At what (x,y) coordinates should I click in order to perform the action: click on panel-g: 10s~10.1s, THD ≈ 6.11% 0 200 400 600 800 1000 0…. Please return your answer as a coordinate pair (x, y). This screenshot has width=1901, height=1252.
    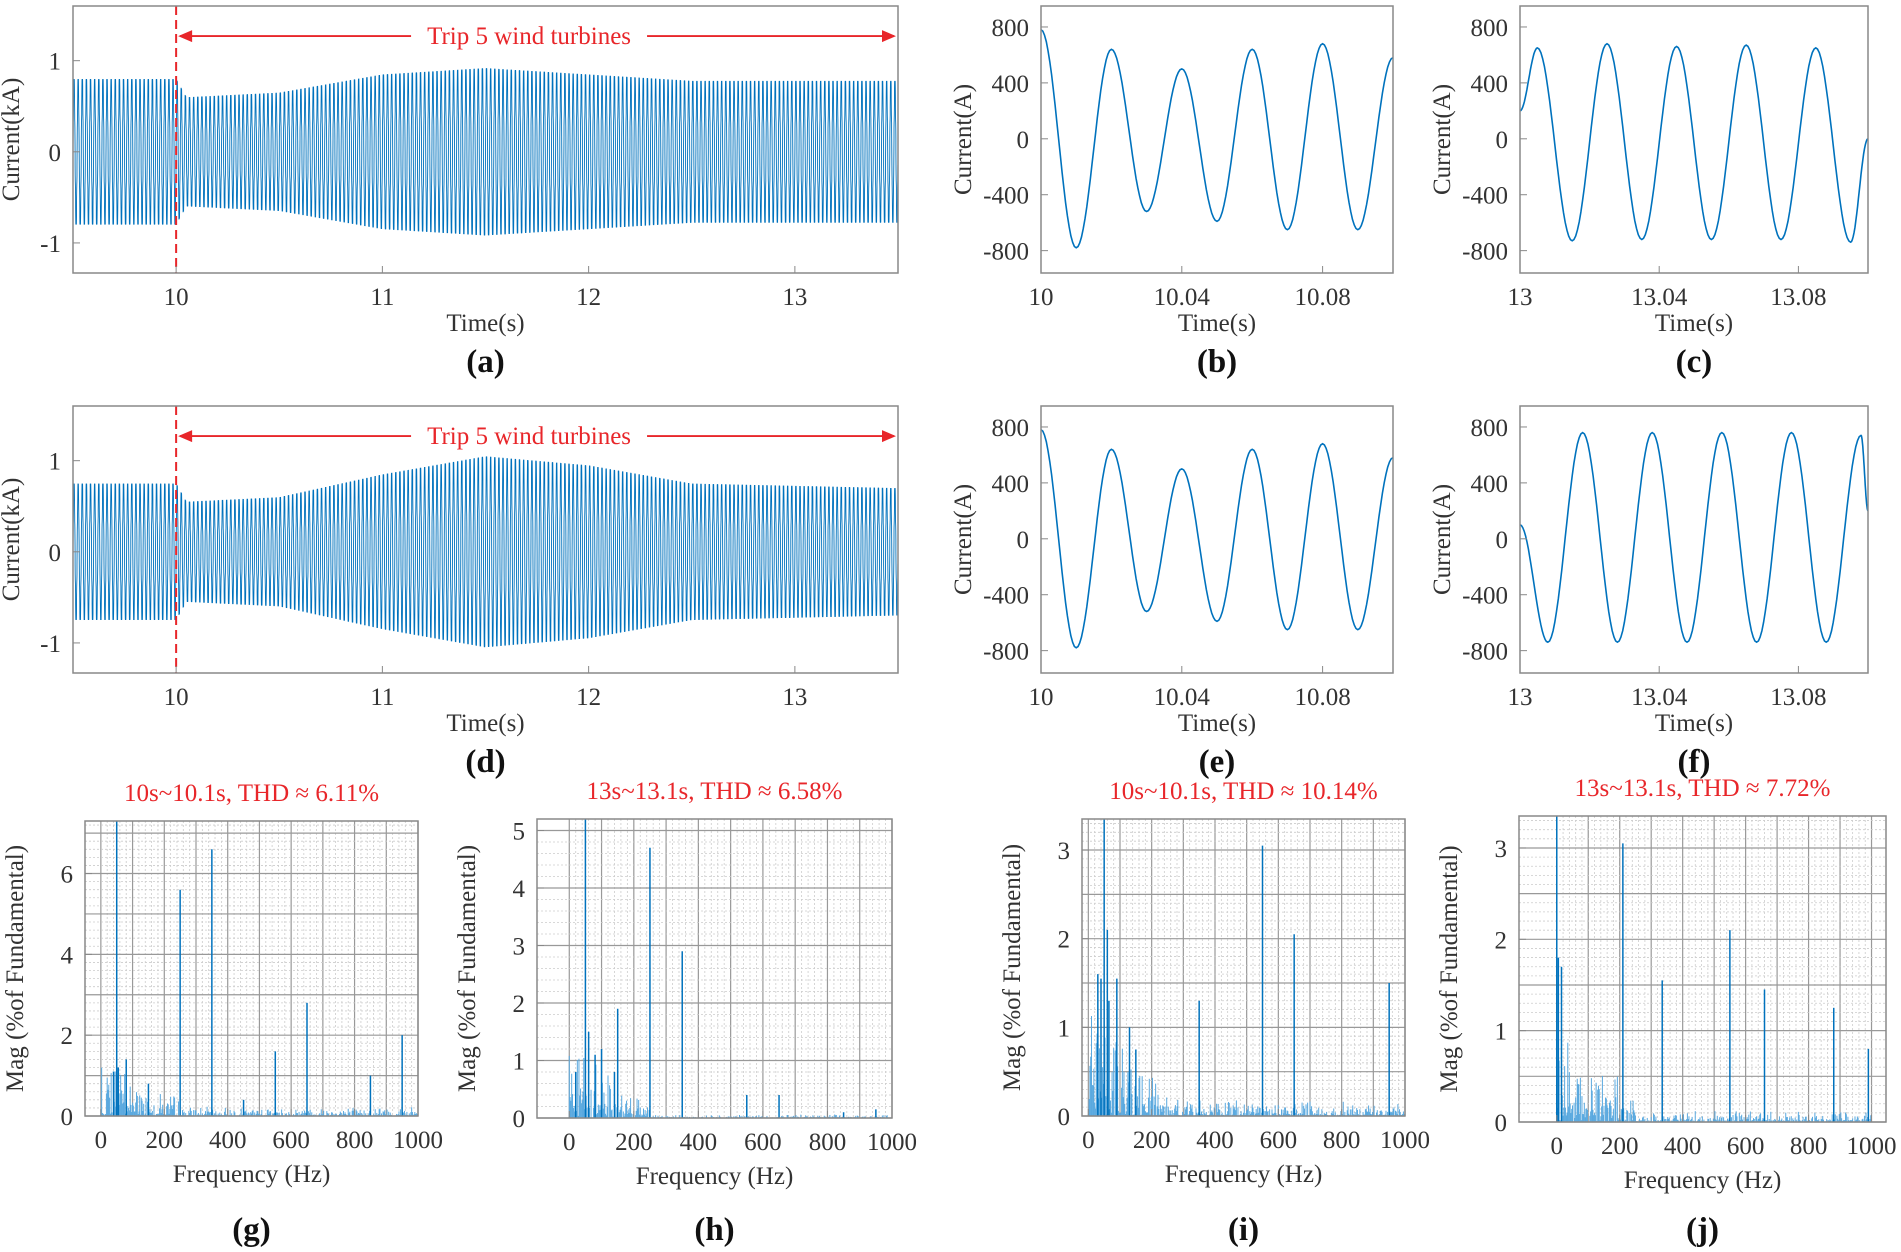
    Looking at the image, I should click on (222, 1014).